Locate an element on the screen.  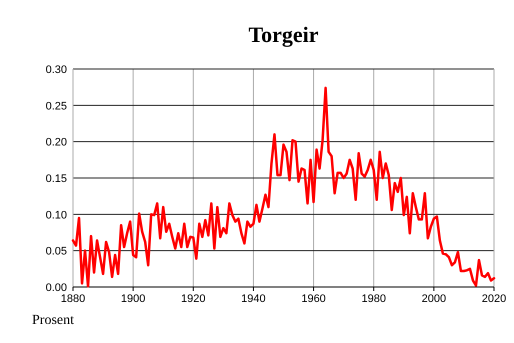
x-tick-label: 1980 is located at coordinates (373, 299).